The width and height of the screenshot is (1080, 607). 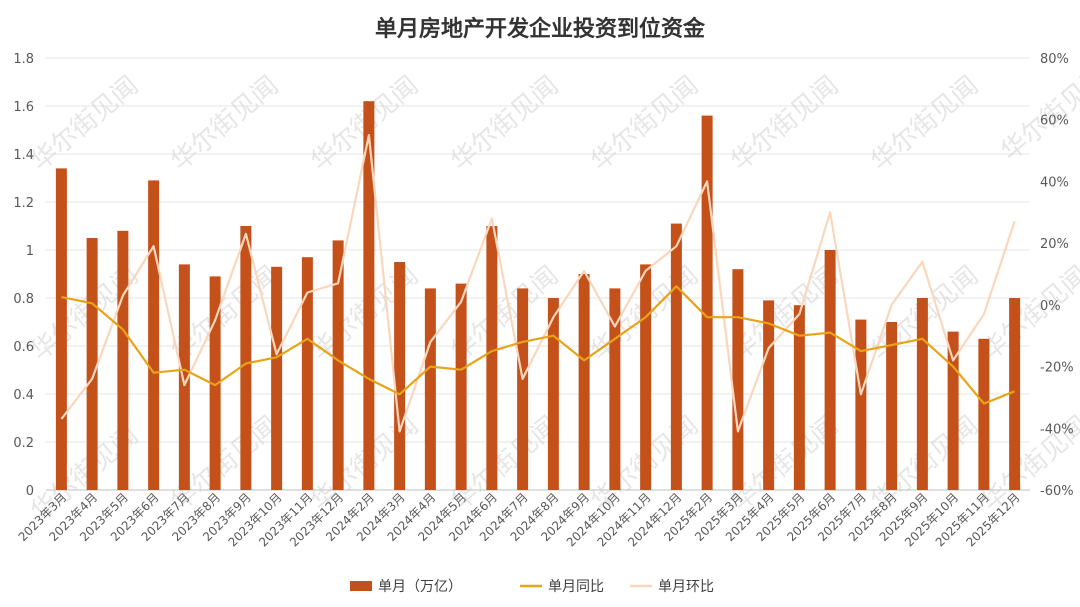 I want to click on y2-tick-label: 0%, so click(x=1050, y=306).